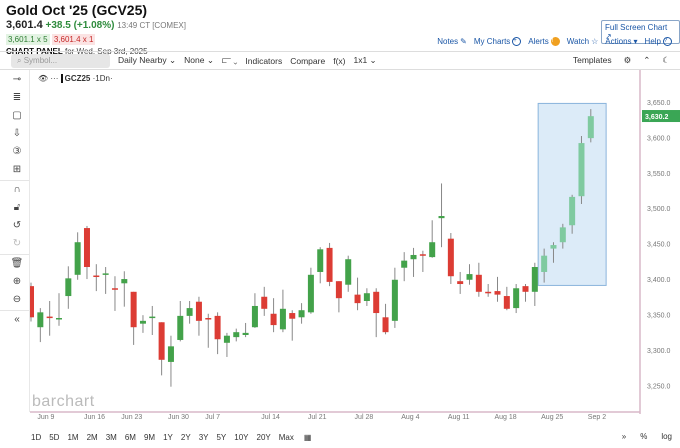  What do you see at coordinates (17, 225) in the screenshot?
I see `undo-icon: ↺` at bounding box center [17, 225].